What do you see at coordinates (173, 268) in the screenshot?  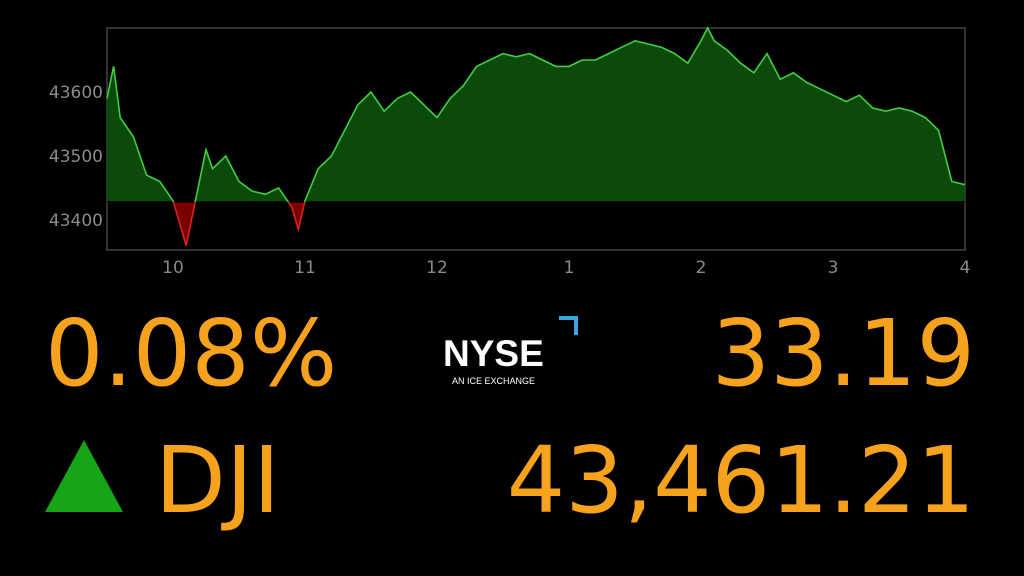 I see `x-tick-label: 10` at bounding box center [173, 268].